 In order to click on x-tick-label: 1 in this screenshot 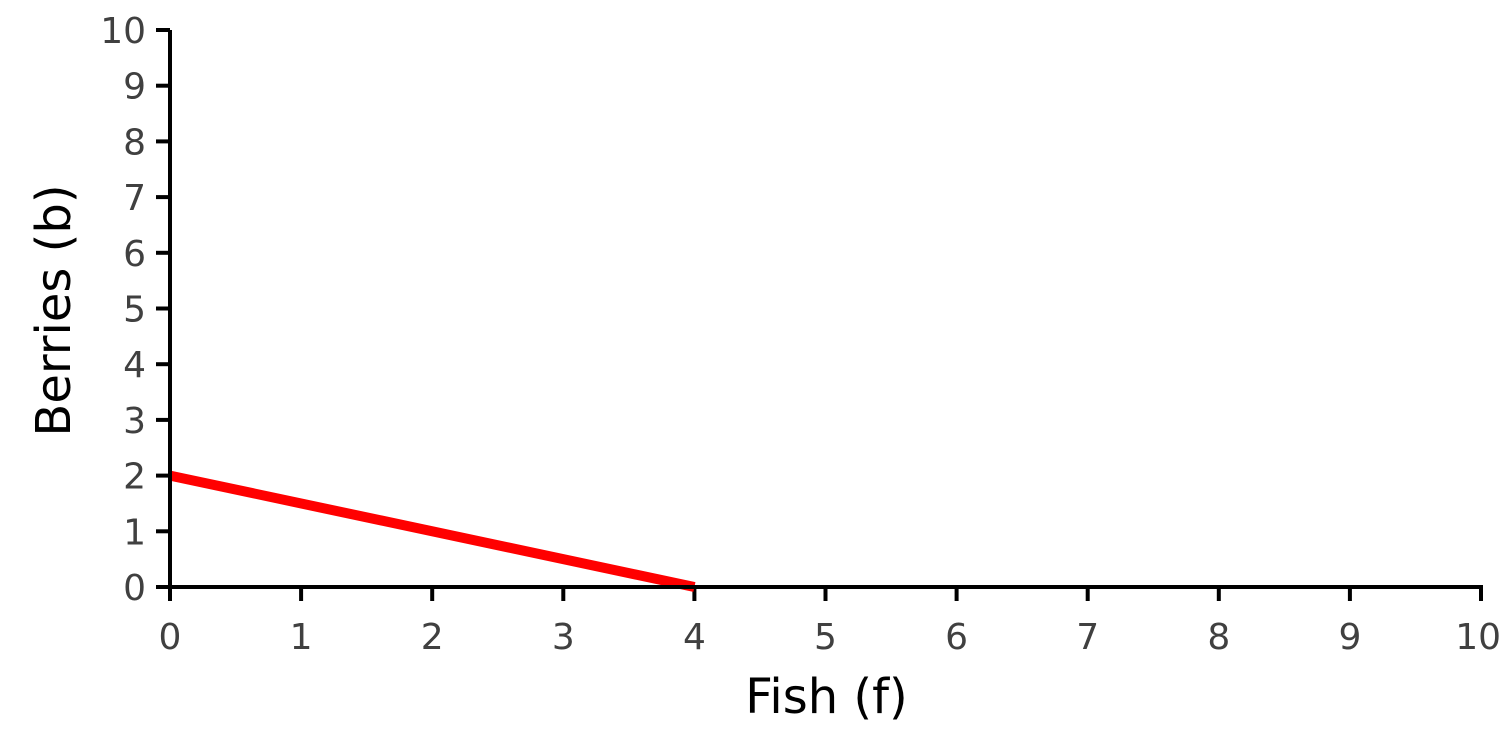, I will do `click(301, 637)`.